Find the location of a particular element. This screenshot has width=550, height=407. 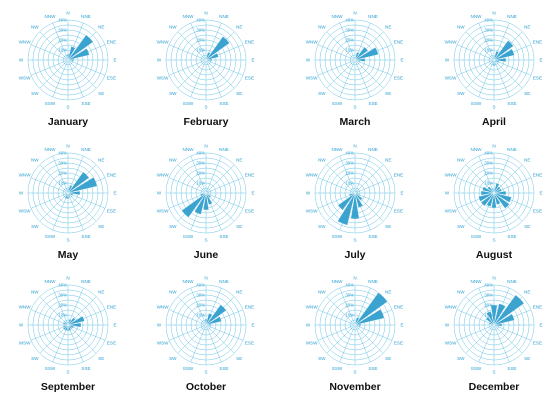

direction-label-sse: SSE is located at coordinates (85, 236).